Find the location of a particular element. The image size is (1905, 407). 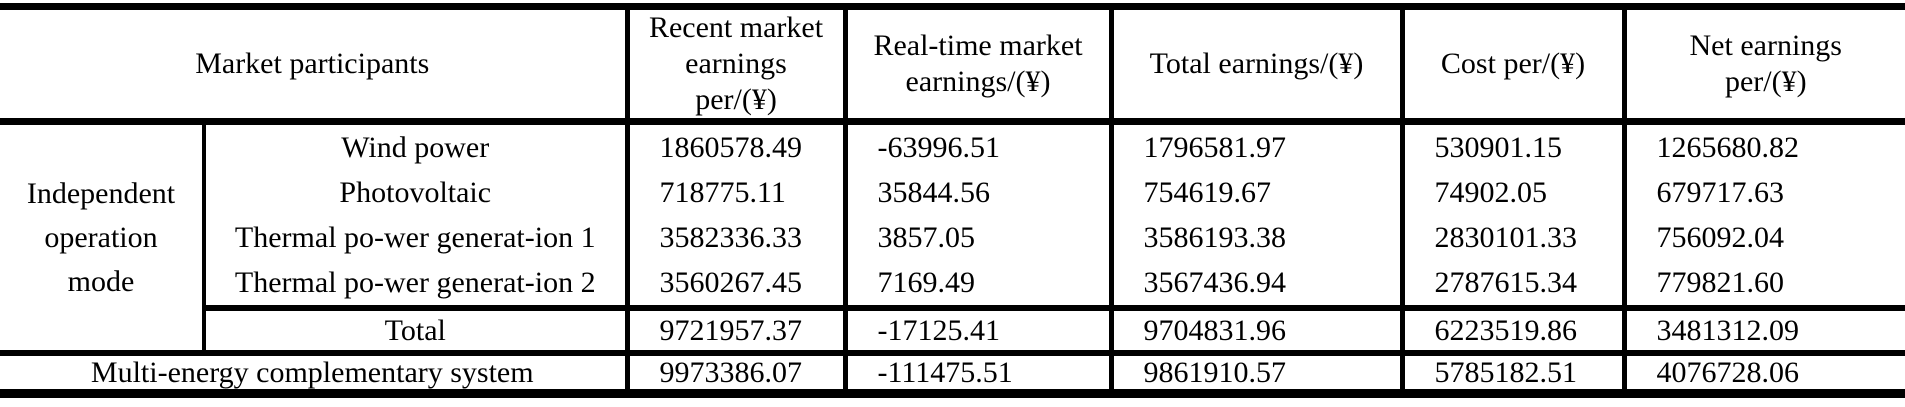

header-cost: Cost per/(¥) is located at coordinates (1511, 65).